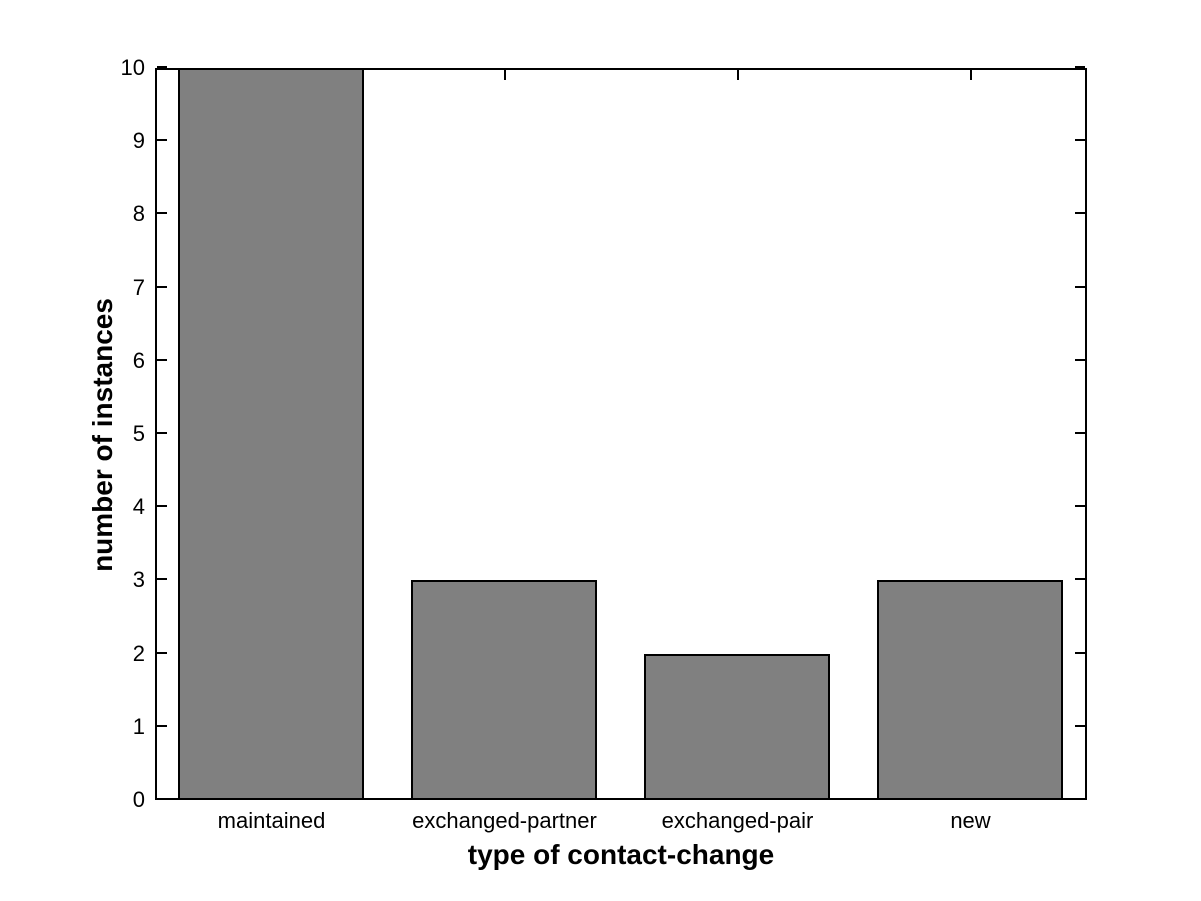 This screenshot has height=901, width=1201. I want to click on bar-new, so click(970, 690).